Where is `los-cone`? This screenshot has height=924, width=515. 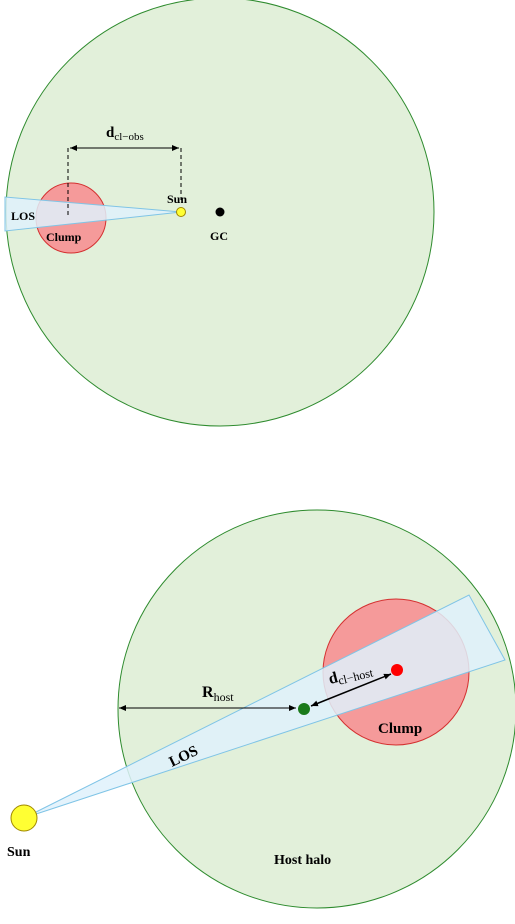
los-cone is located at coordinates (93, 214).